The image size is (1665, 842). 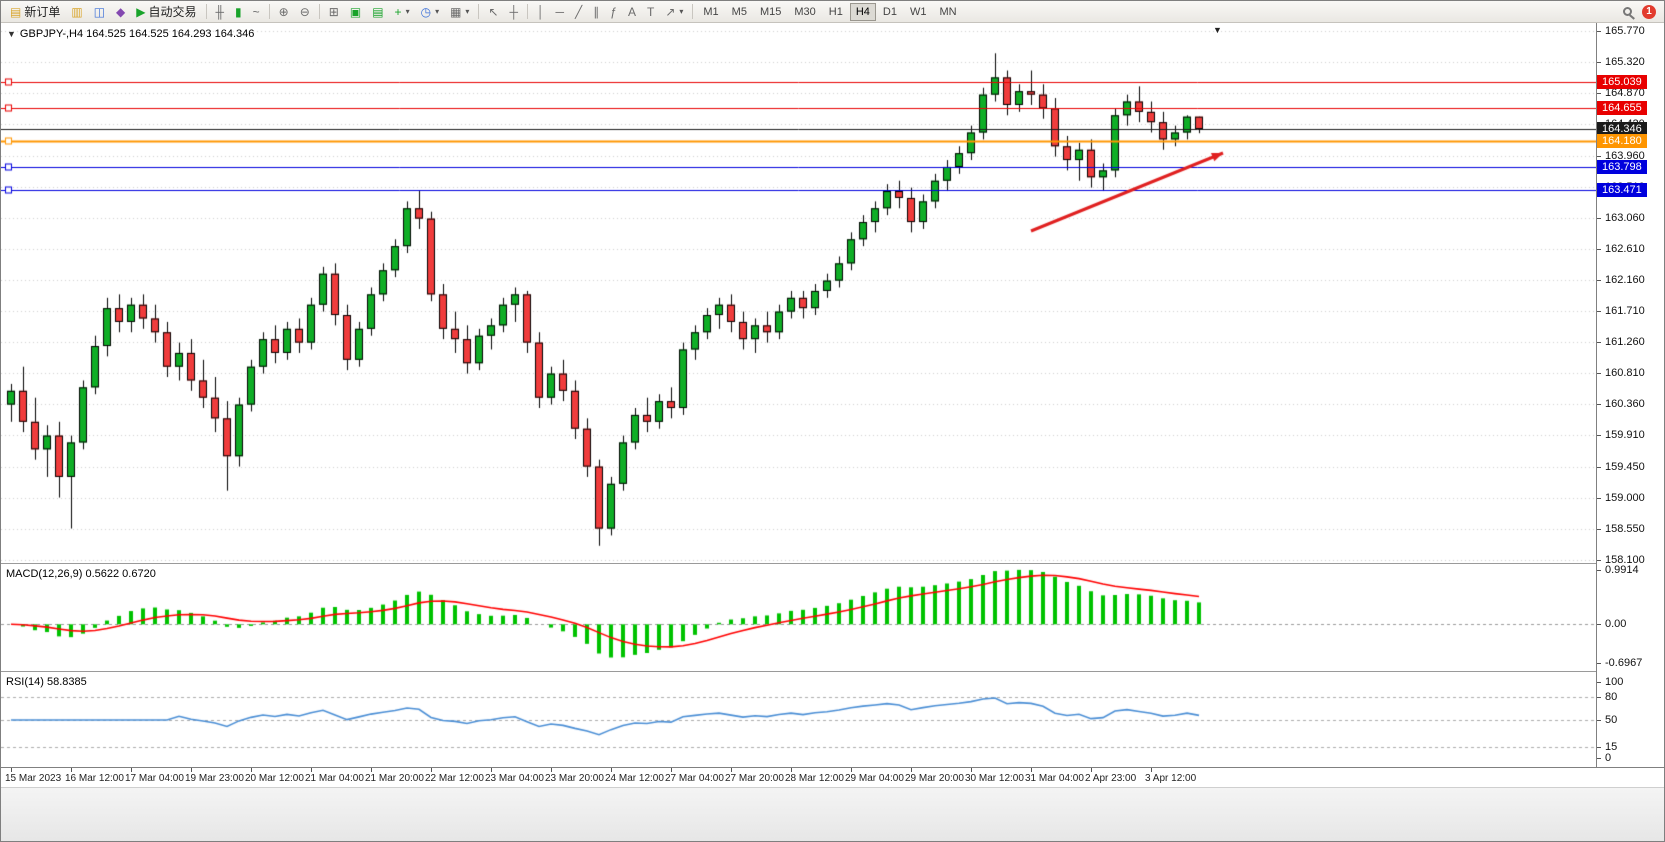 I want to click on timeframe-button-m30: M30, so click(x=805, y=11).